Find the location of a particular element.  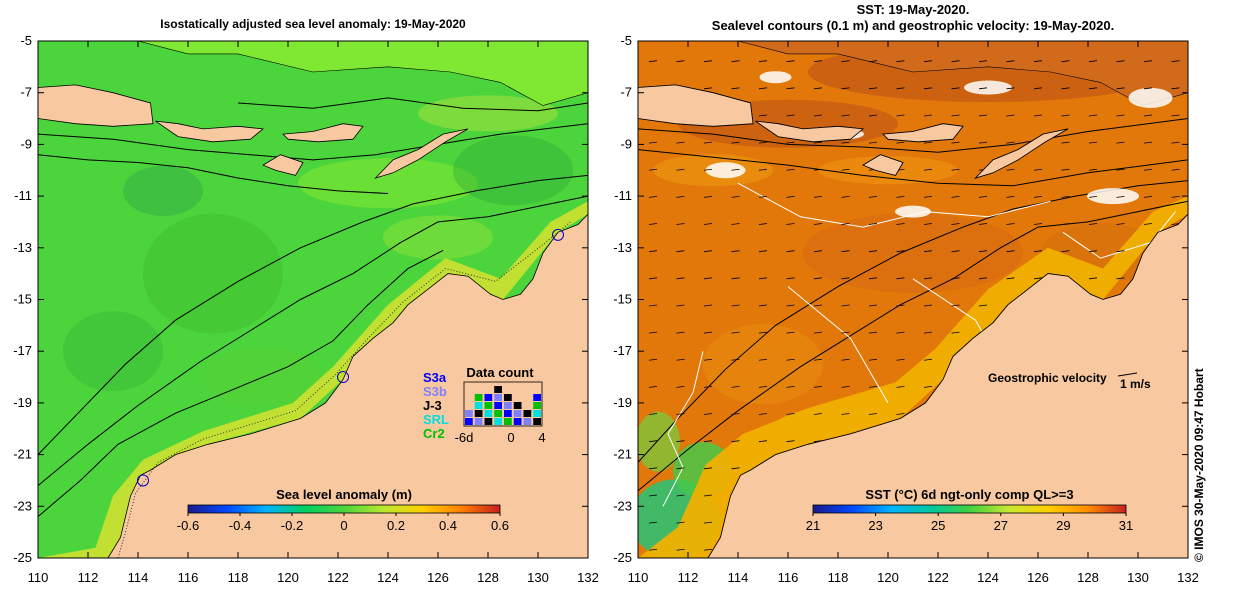

northern-islands is located at coordinates (362, 73).